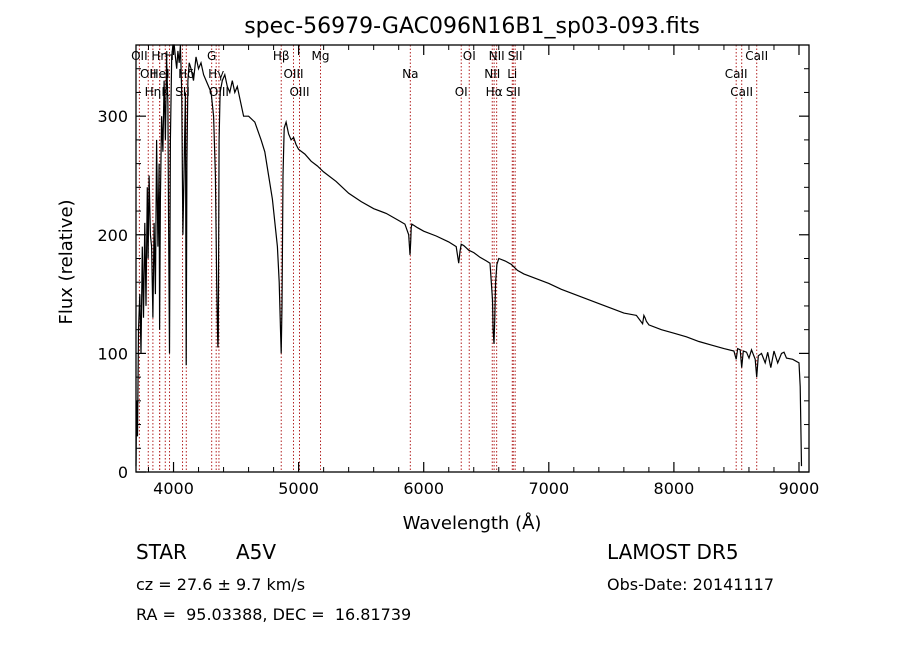 This screenshot has width=900, height=649. Describe the element at coordinates (112, 116) in the screenshot. I see `y-tick-label: 300` at that location.